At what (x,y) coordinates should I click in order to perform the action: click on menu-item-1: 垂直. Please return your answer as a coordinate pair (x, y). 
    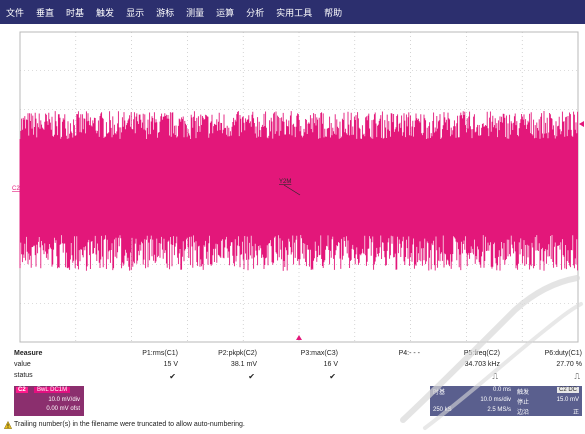
    Looking at the image, I should click on (45, 13).